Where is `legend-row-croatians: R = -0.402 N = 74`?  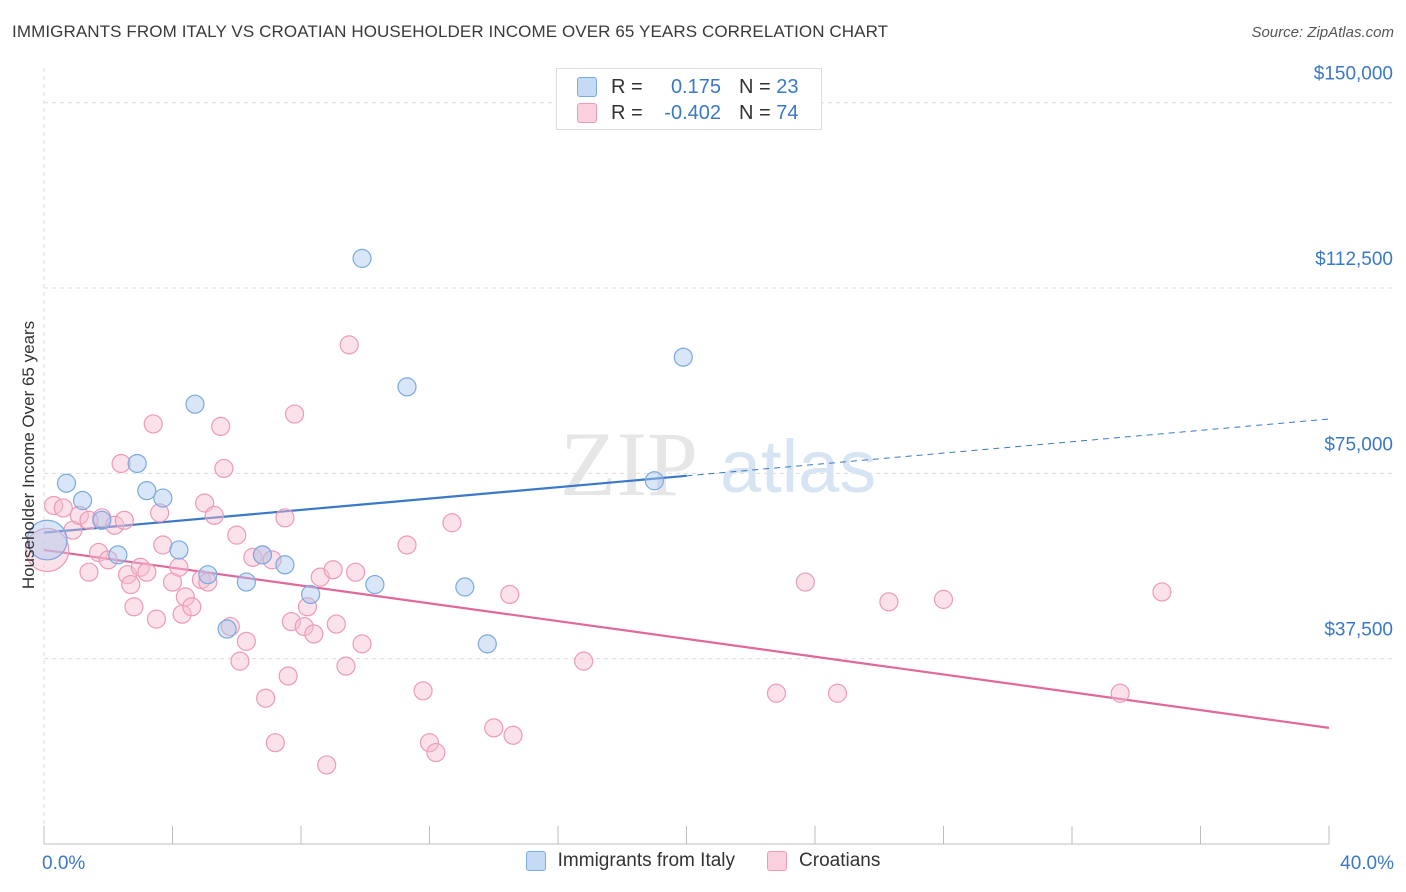 legend-row-croatians: R = -0.402 N = 74 is located at coordinates (688, 113).